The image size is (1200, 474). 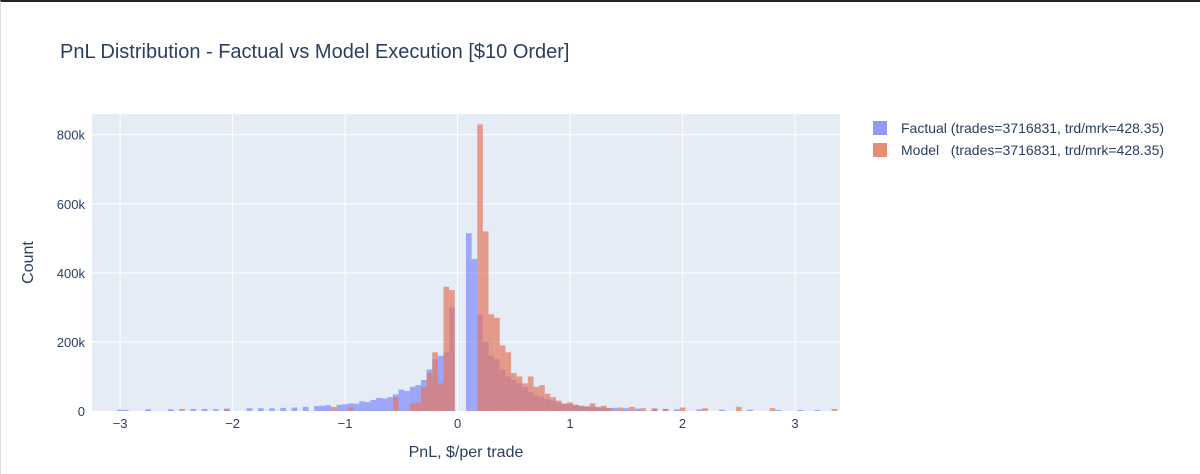 I want to click on x-tick-label: 3, so click(x=794, y=423).